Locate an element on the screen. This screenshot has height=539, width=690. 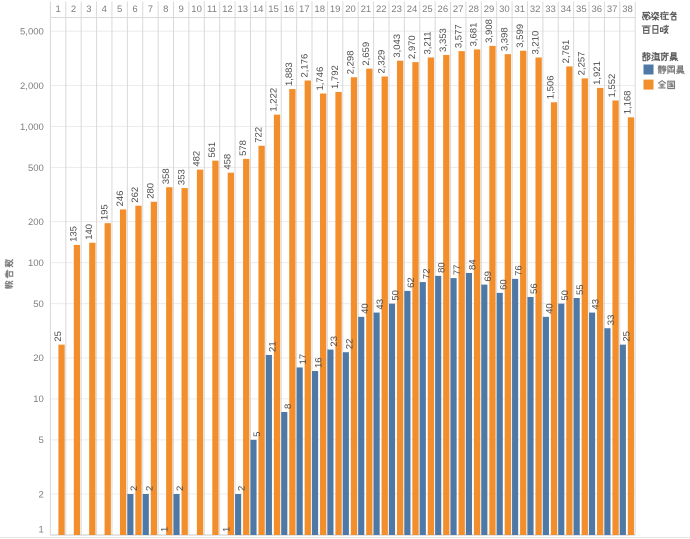
svg-text: 14 is located at coordinates (258, 9).